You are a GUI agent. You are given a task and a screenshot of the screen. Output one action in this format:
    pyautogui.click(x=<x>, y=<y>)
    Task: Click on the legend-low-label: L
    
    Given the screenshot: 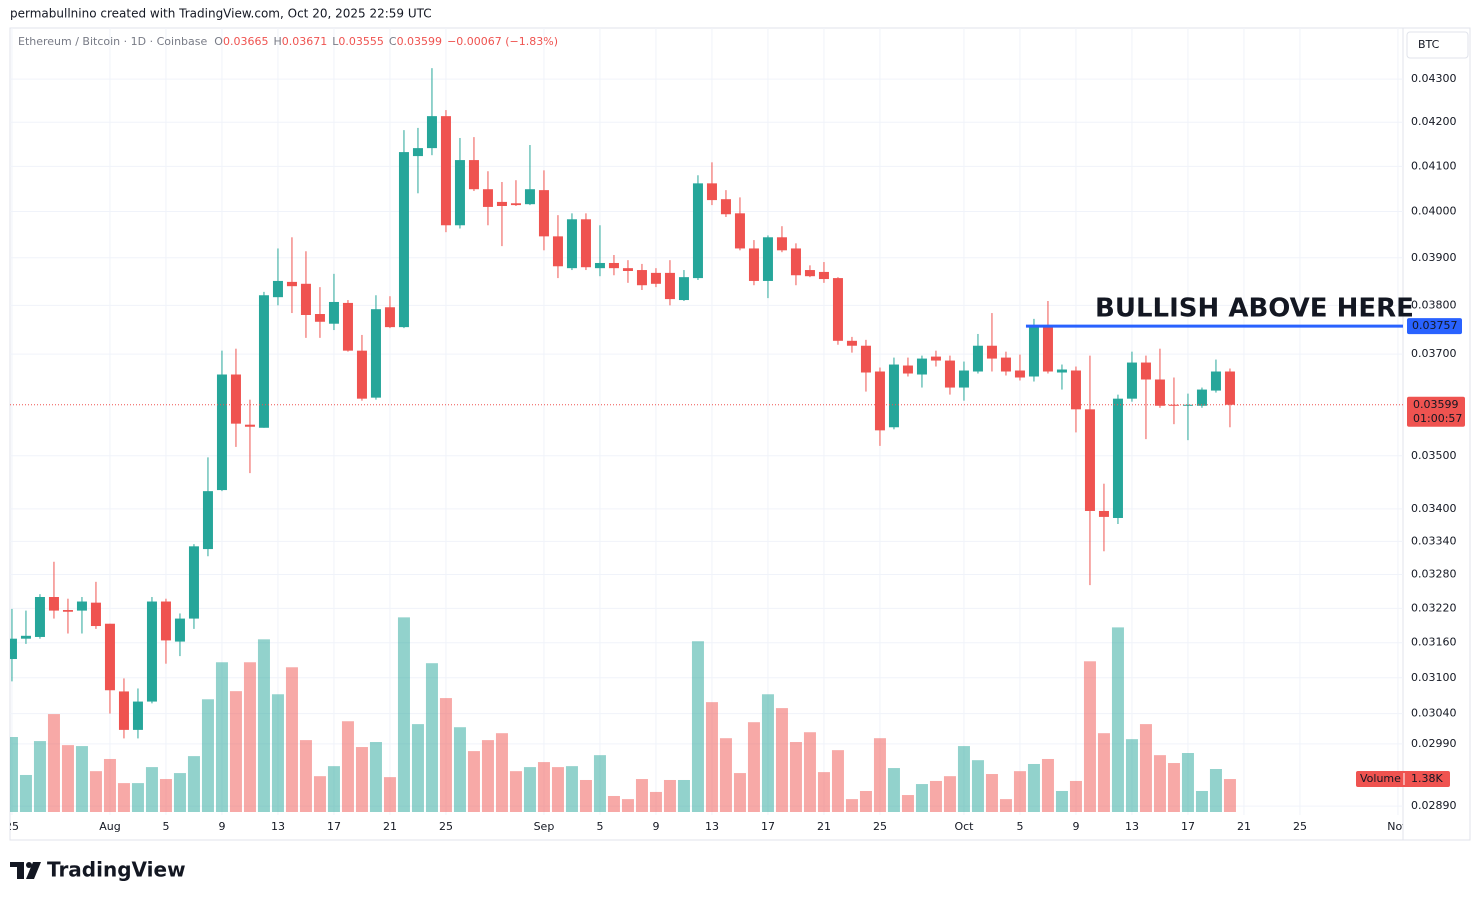 What is the action you would take?
    pyautogui.click(x=335, y=41)
    